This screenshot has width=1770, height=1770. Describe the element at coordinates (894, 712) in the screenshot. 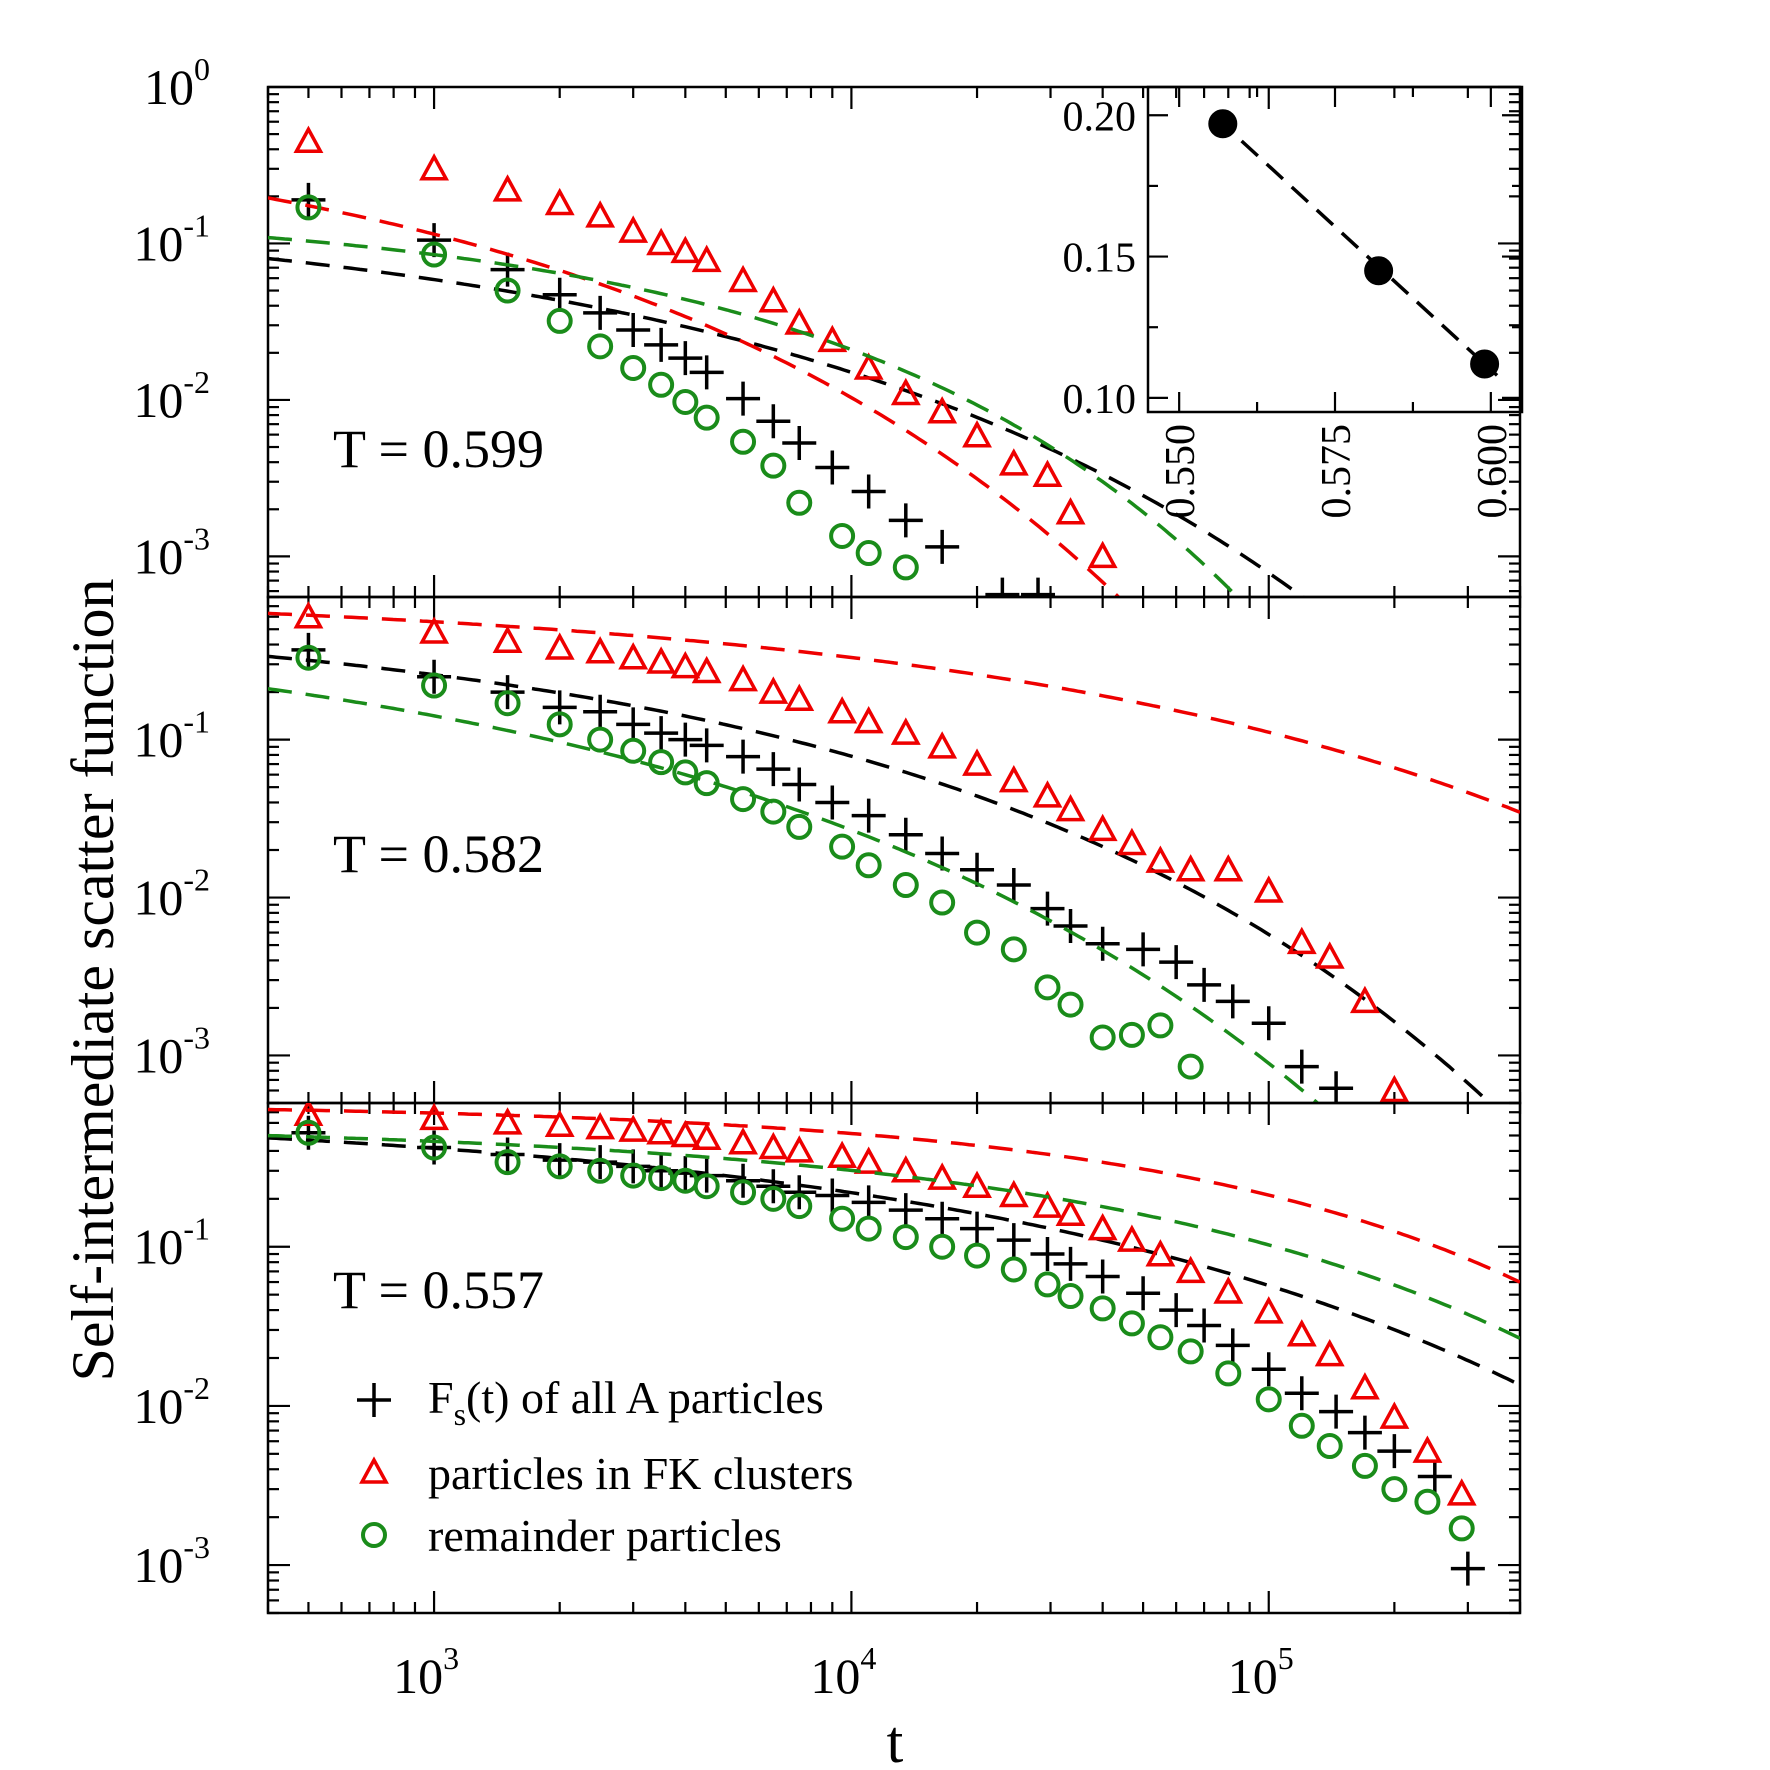

I see `fit-line` at that location.